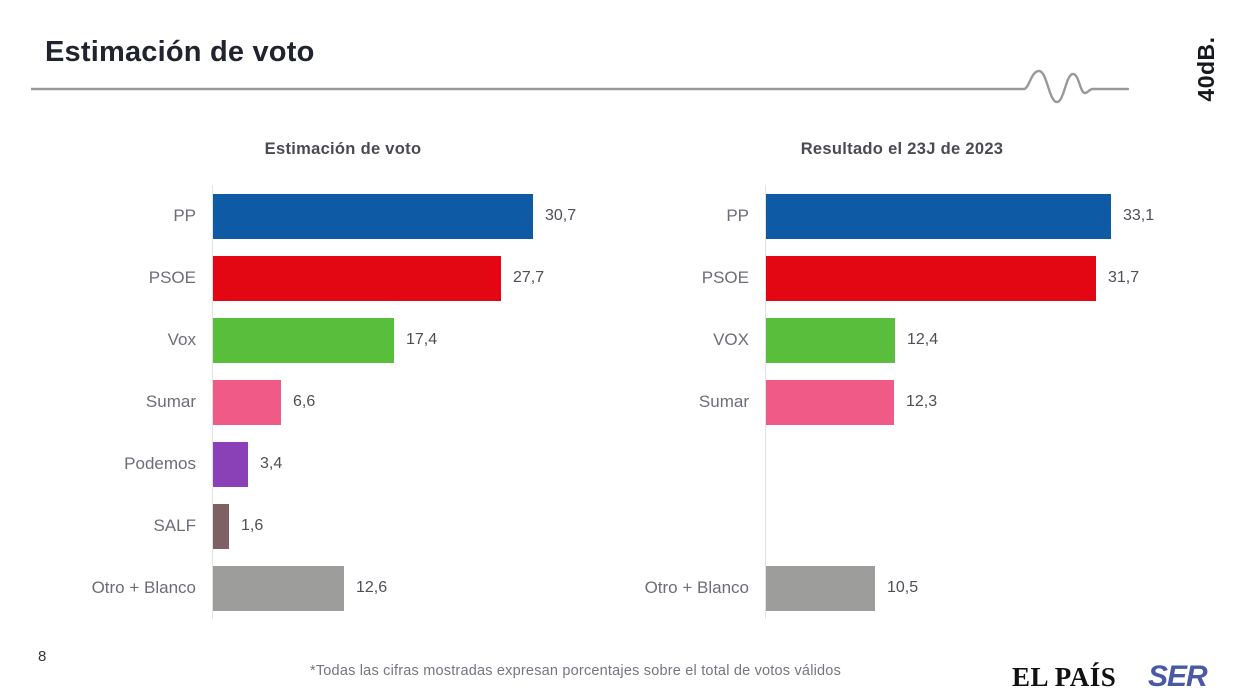 This screenshot has height=696, width=1250. What do you see at coordinates (174, 525) in the screenshot?
I see `category-label: SALF` at bounding box center [174, 525].